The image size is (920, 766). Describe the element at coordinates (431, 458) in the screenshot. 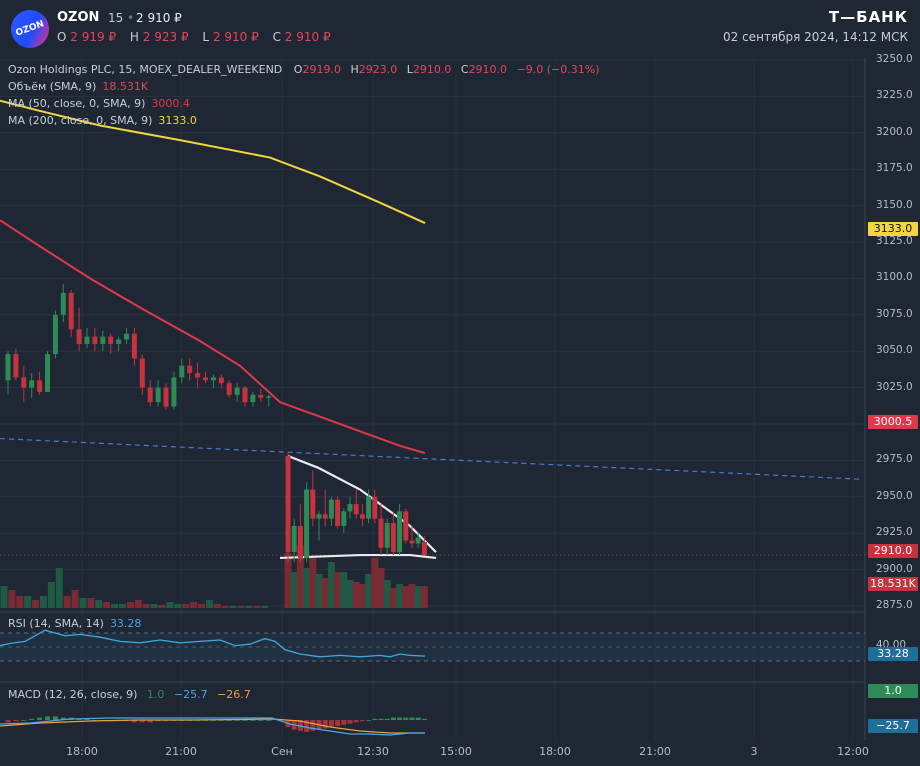

I see `trend-line` at that location.